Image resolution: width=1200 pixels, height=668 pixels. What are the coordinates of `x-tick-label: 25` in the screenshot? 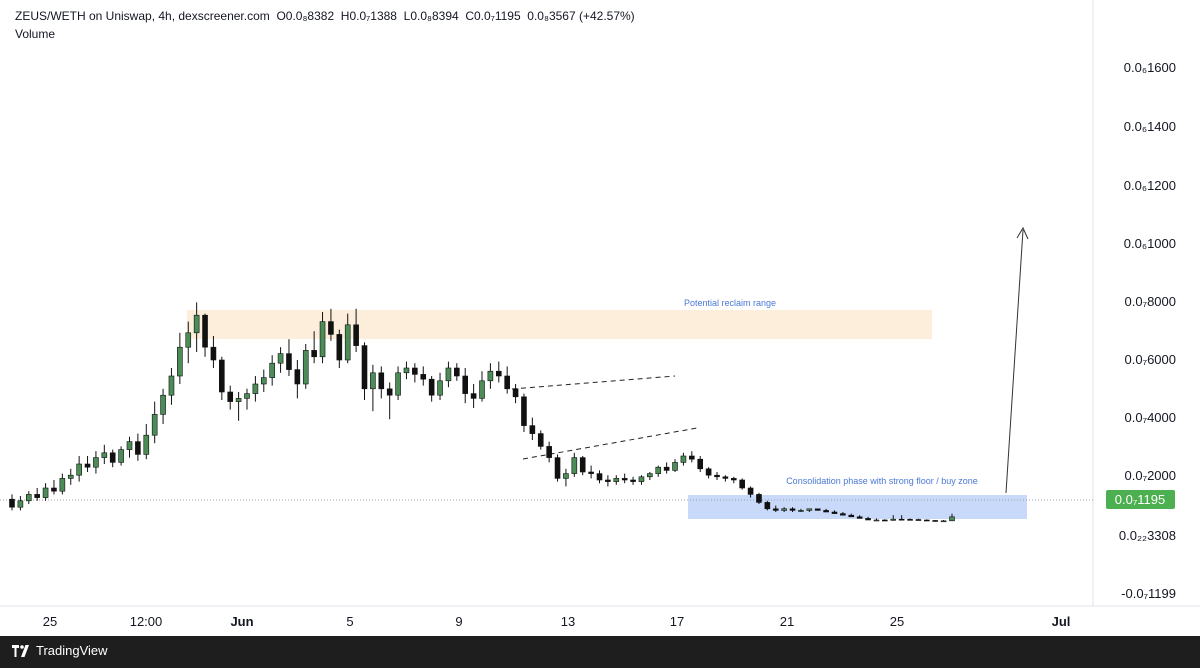 It's located at (897, 621).